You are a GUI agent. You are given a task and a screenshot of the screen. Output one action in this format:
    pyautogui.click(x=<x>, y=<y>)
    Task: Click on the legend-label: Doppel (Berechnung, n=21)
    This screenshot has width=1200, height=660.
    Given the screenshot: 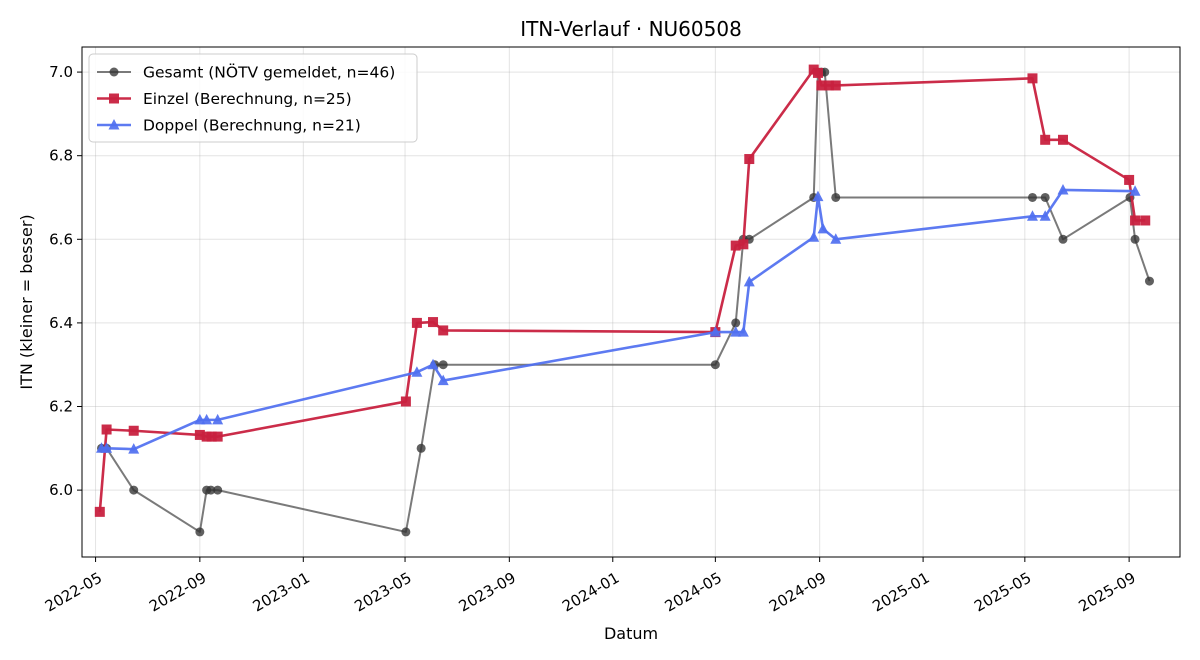 What is the action you would take?
    pyautogui.click(x=252, y=126)
    